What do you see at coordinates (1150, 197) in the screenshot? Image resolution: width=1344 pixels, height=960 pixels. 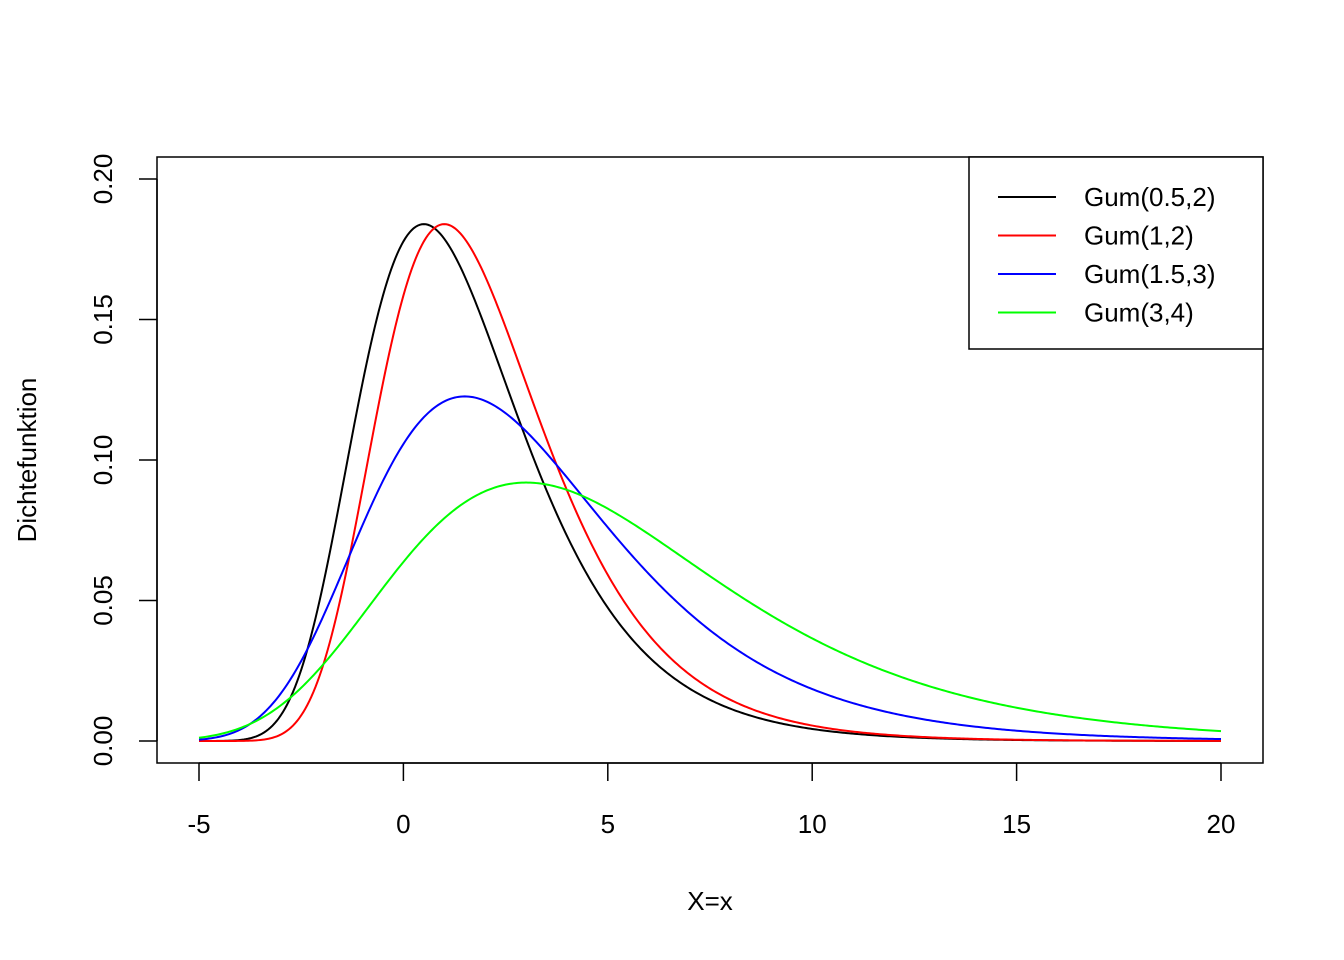 I see `legend-label: Gum(0.5,2)` at bounding box center [1150, 197].